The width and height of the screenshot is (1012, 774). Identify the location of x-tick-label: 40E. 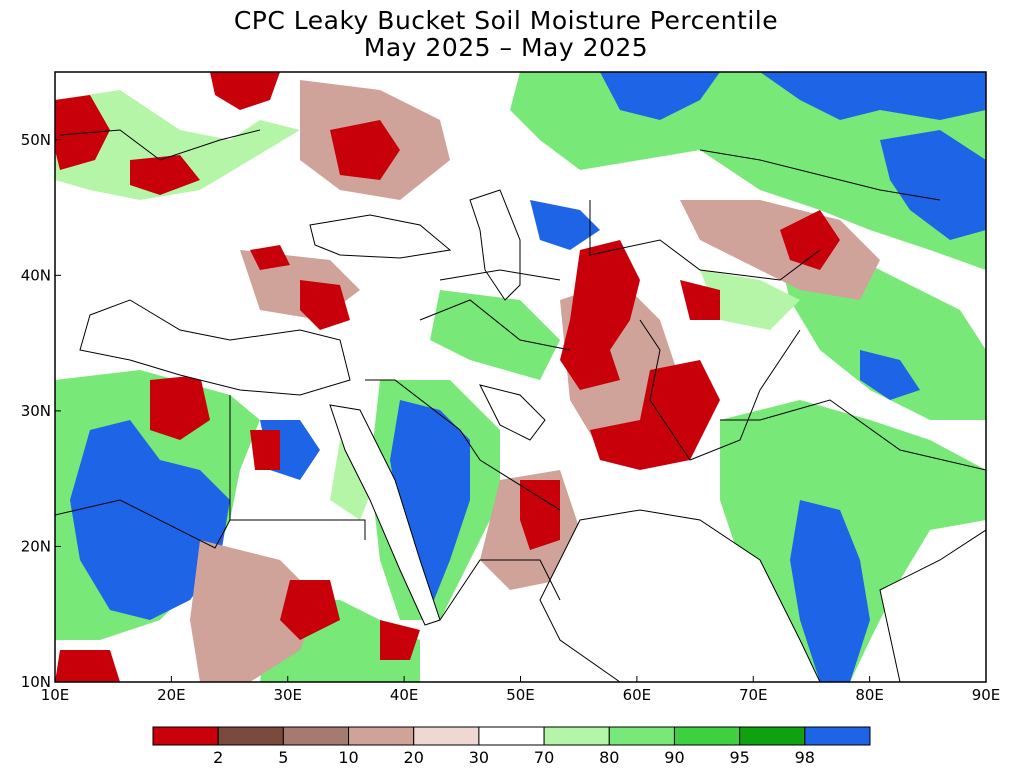
(404, 695).